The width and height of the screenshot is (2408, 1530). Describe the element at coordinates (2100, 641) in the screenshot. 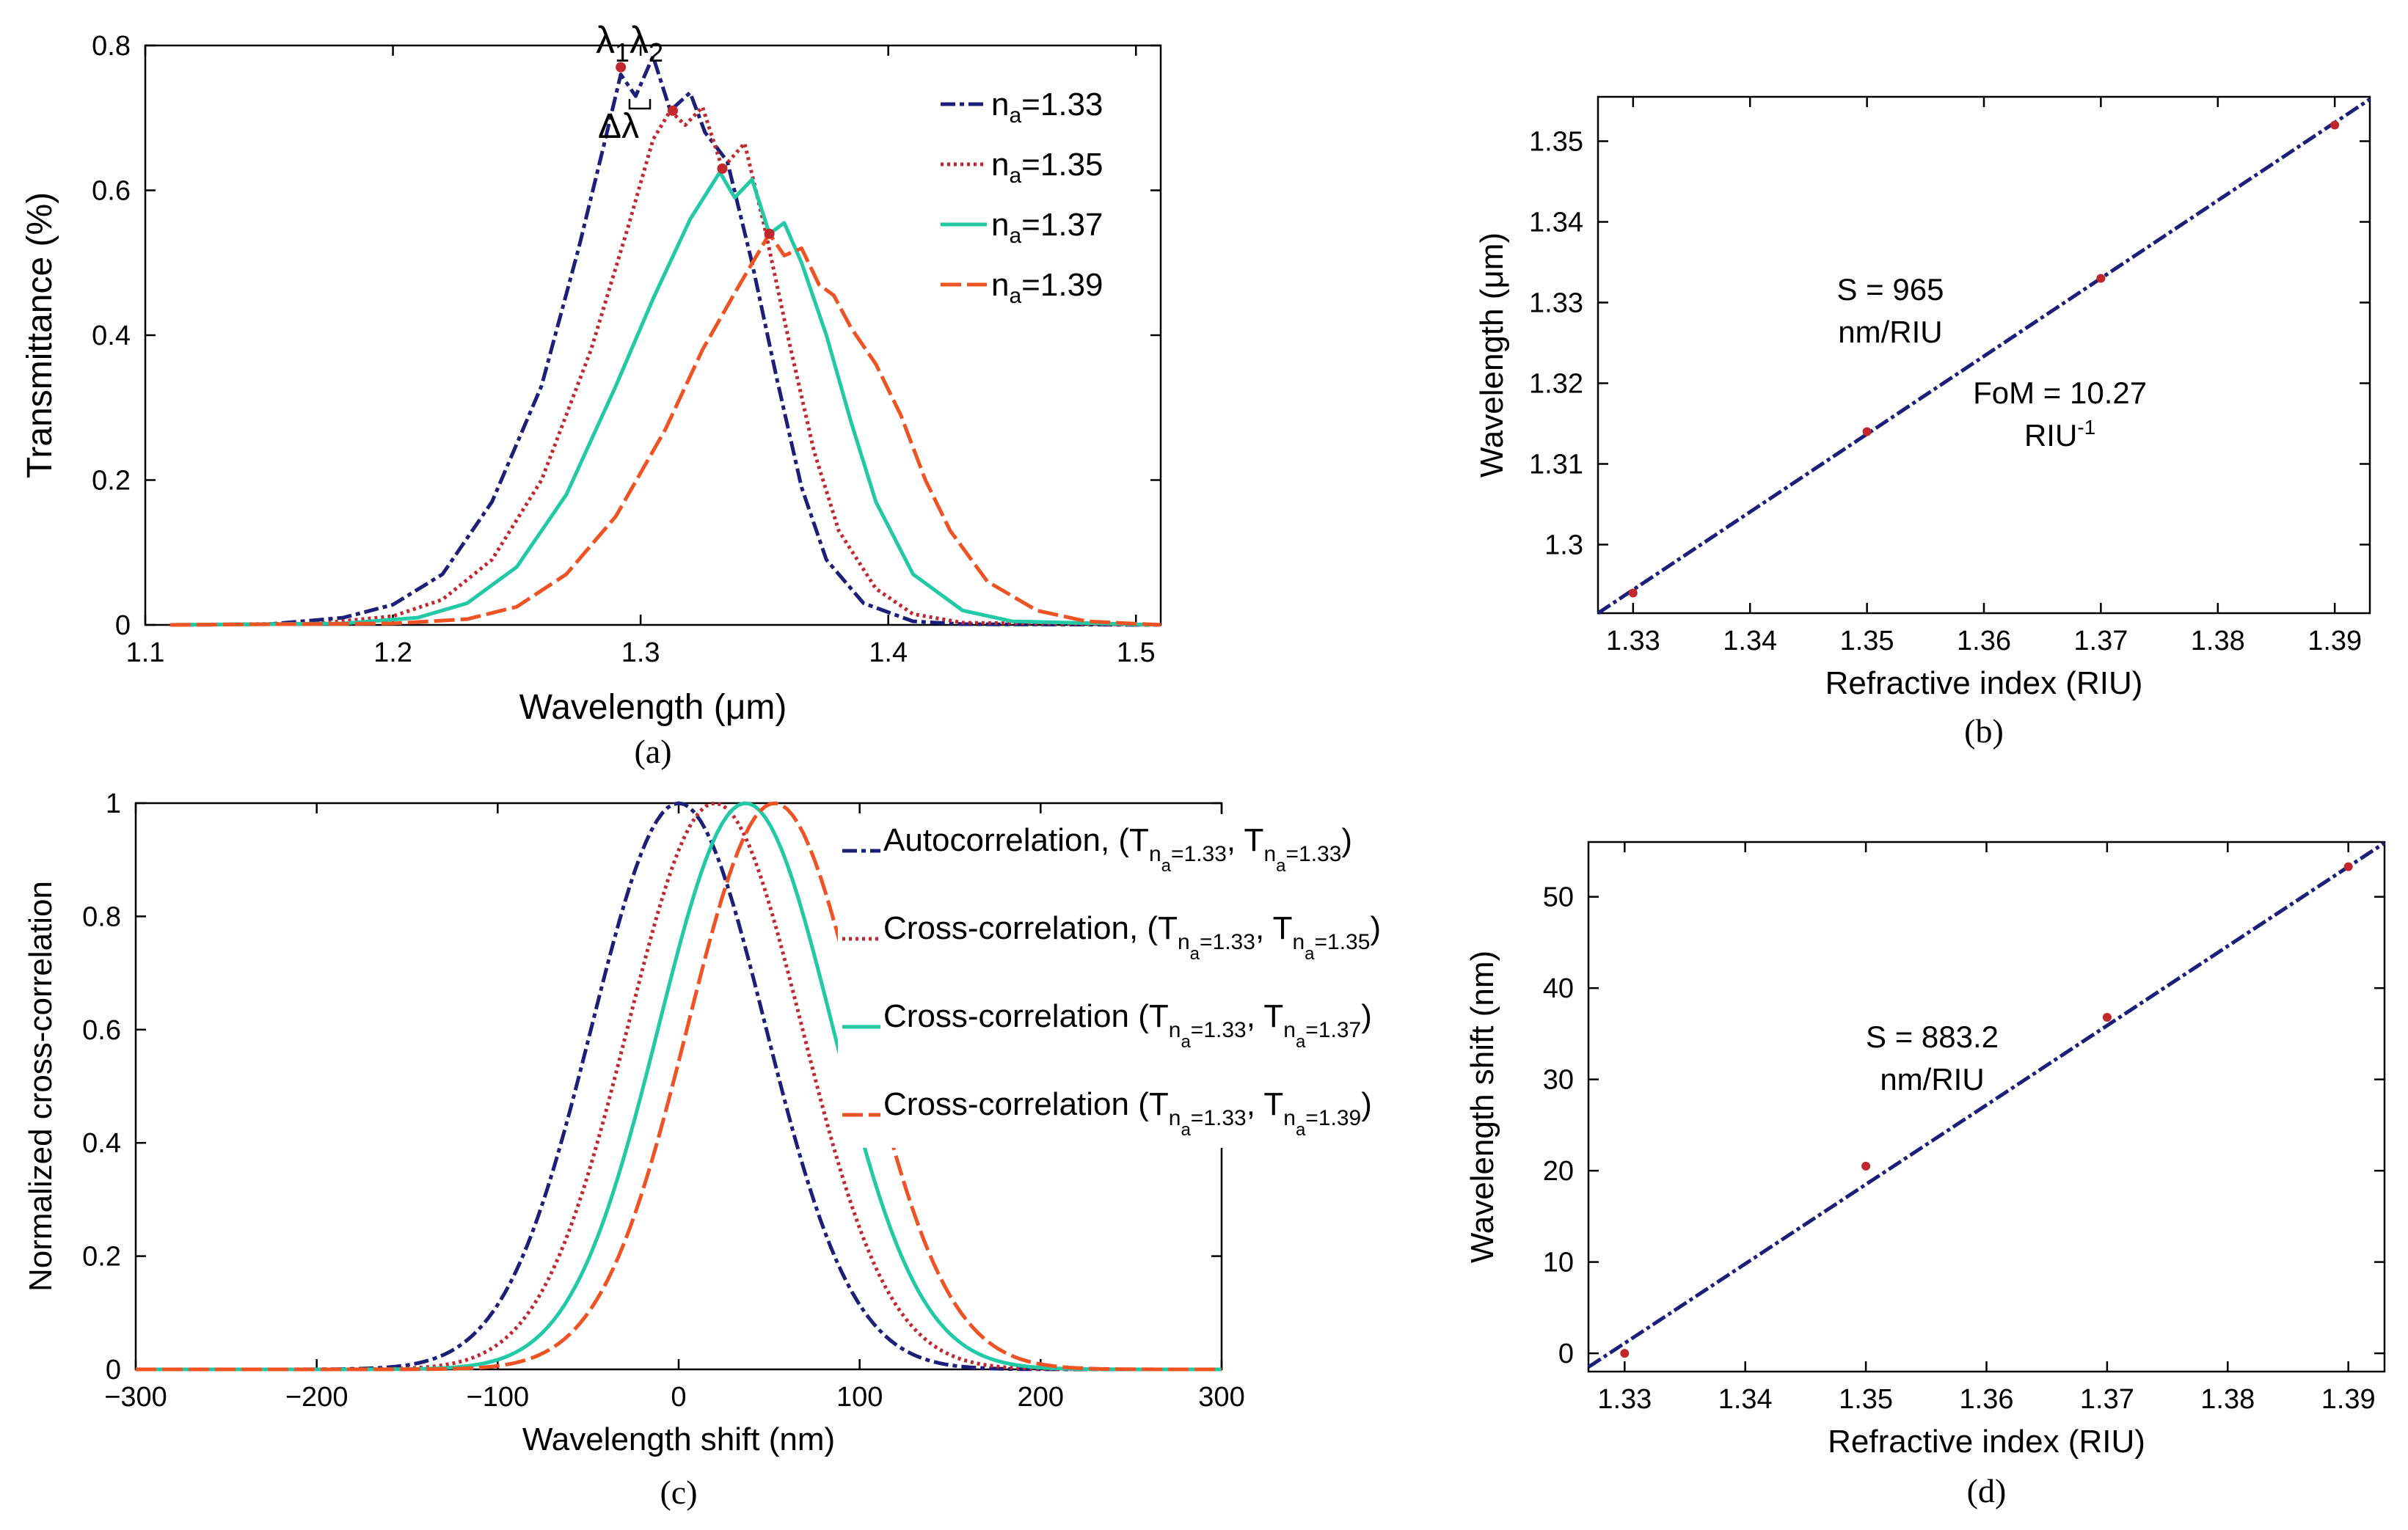

I see `x-tick-label: 1.37` at that location.